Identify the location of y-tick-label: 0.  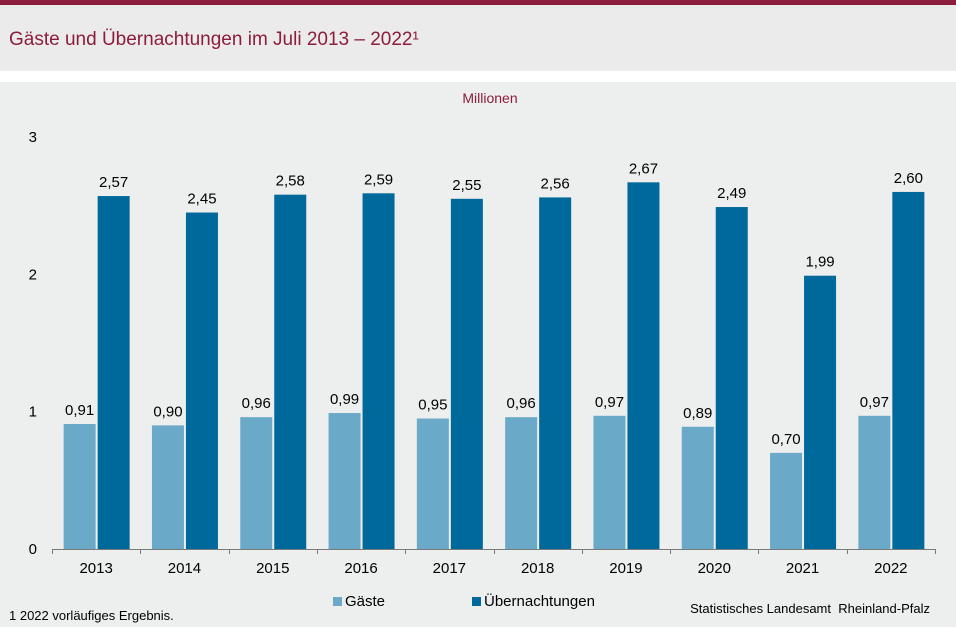
(33, 549).